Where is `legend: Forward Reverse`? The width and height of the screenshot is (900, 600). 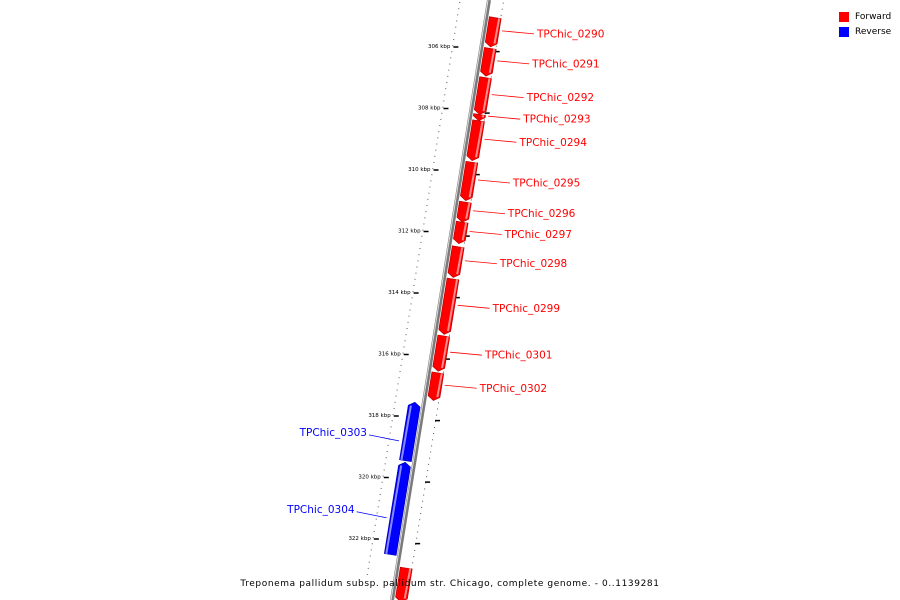 legend: Forward Reverse is located at coordinates (865, 24).